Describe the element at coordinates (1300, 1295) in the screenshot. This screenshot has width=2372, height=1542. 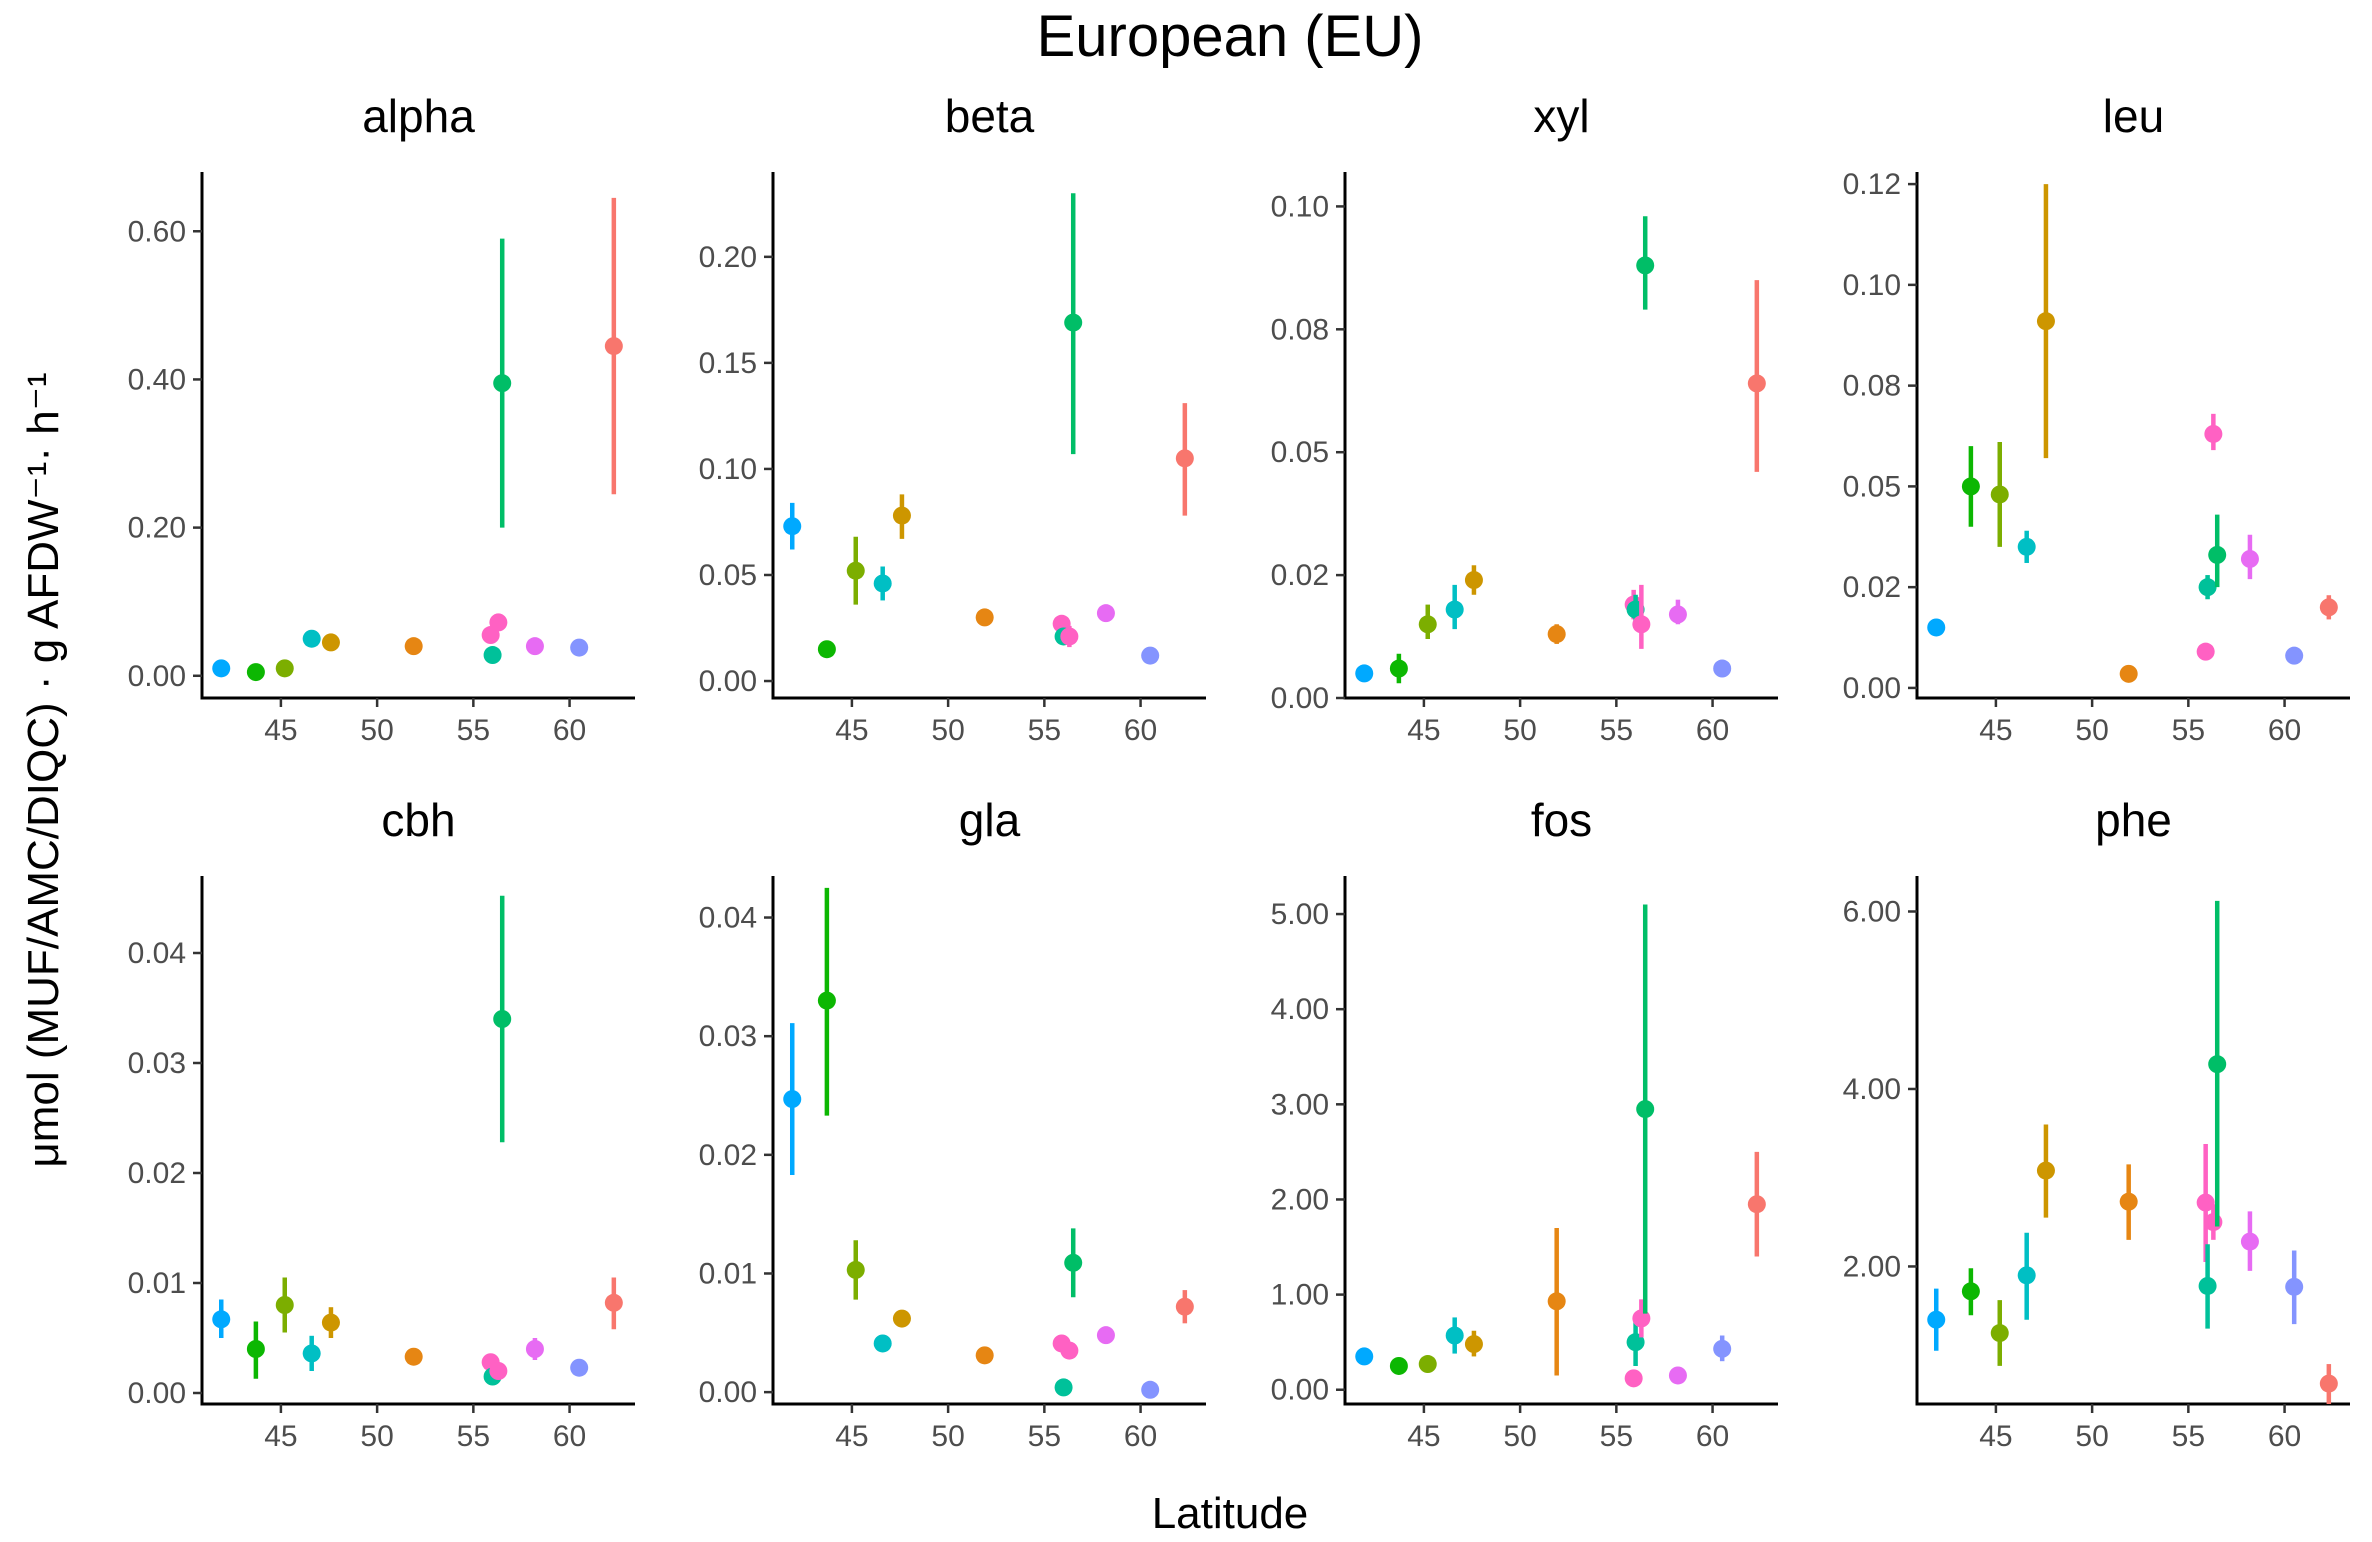
I see `y-tick-label: 1.00` at that location.